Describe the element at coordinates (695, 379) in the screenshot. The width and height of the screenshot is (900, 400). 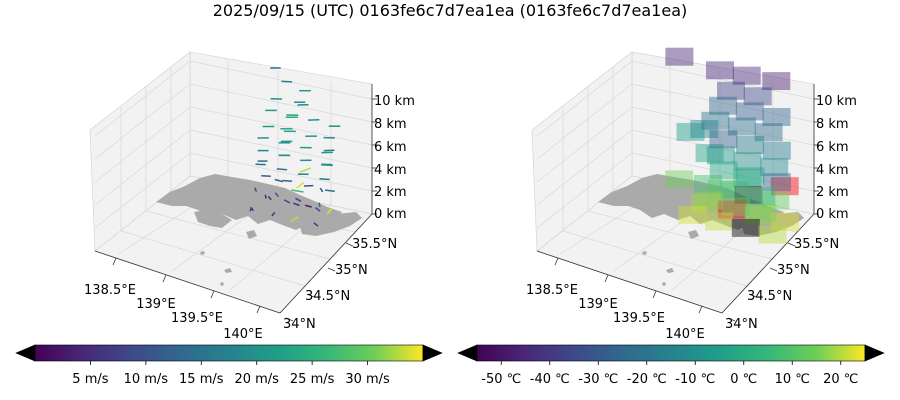
I see `colorbar-tick-label: -10 ℃` at that location.